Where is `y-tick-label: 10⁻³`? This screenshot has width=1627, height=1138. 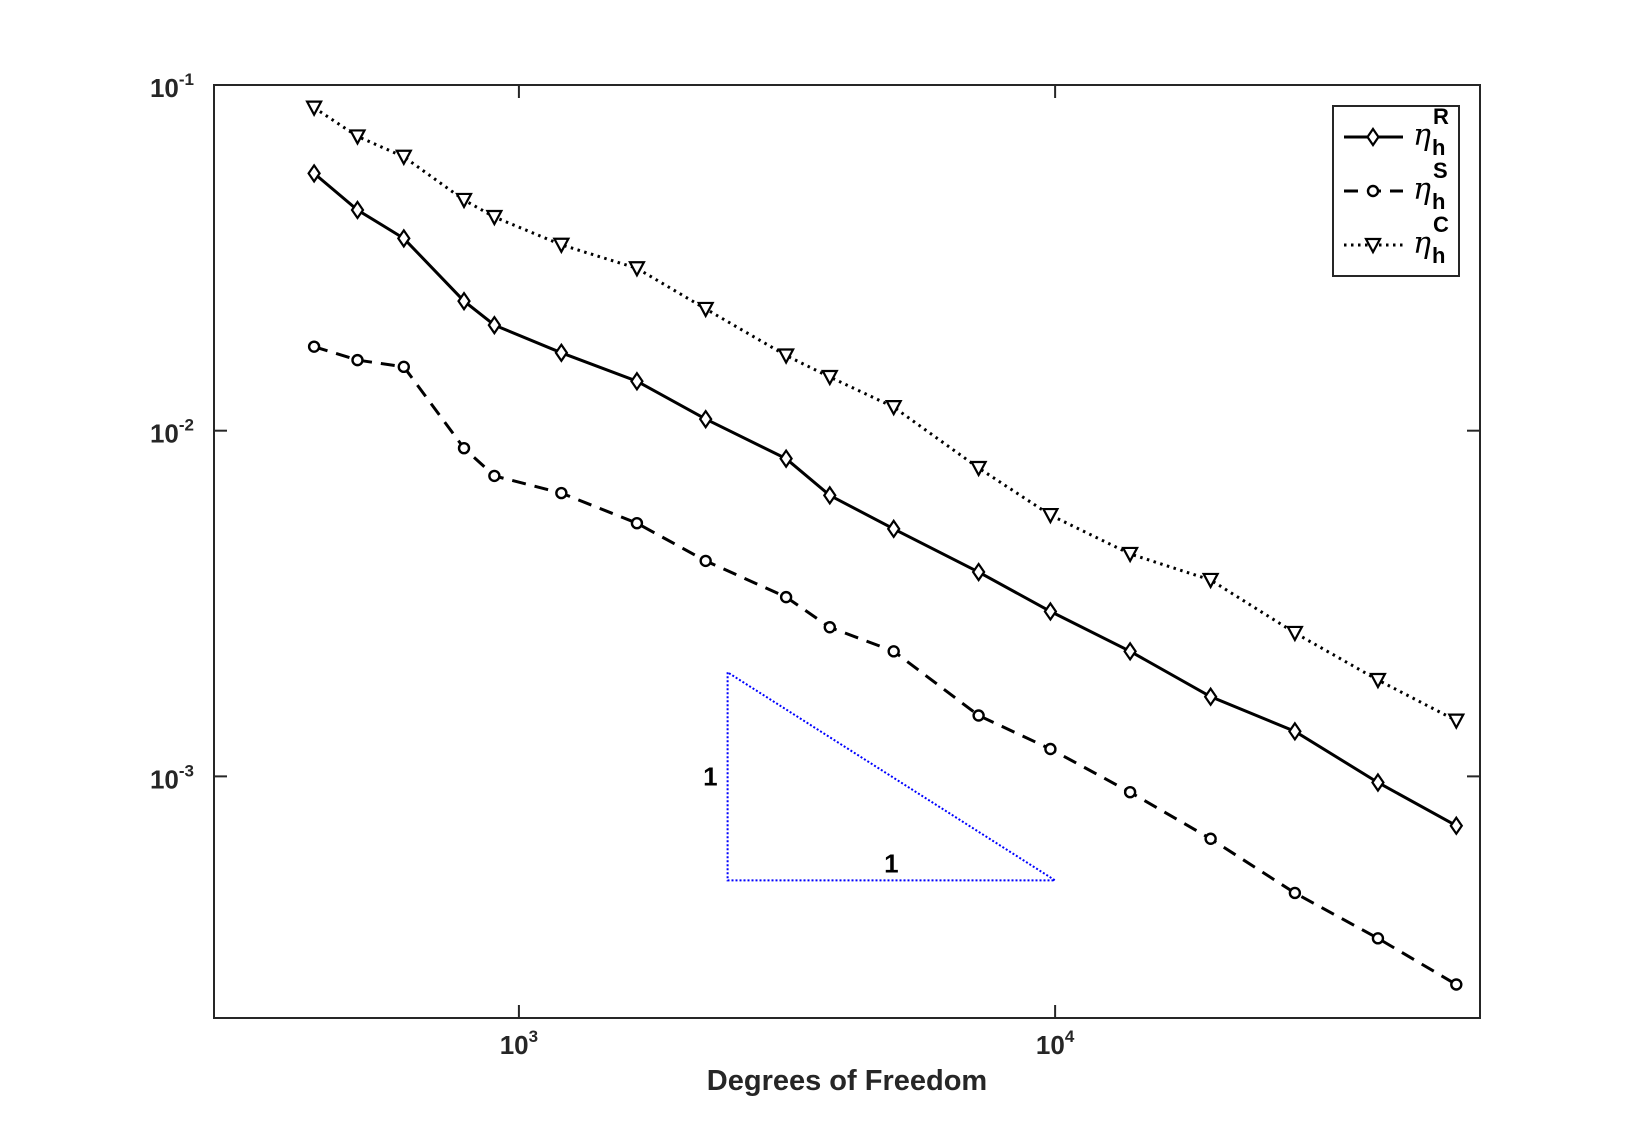 y-tick-label: 10⁻³ is located at coordinates (172, 777).